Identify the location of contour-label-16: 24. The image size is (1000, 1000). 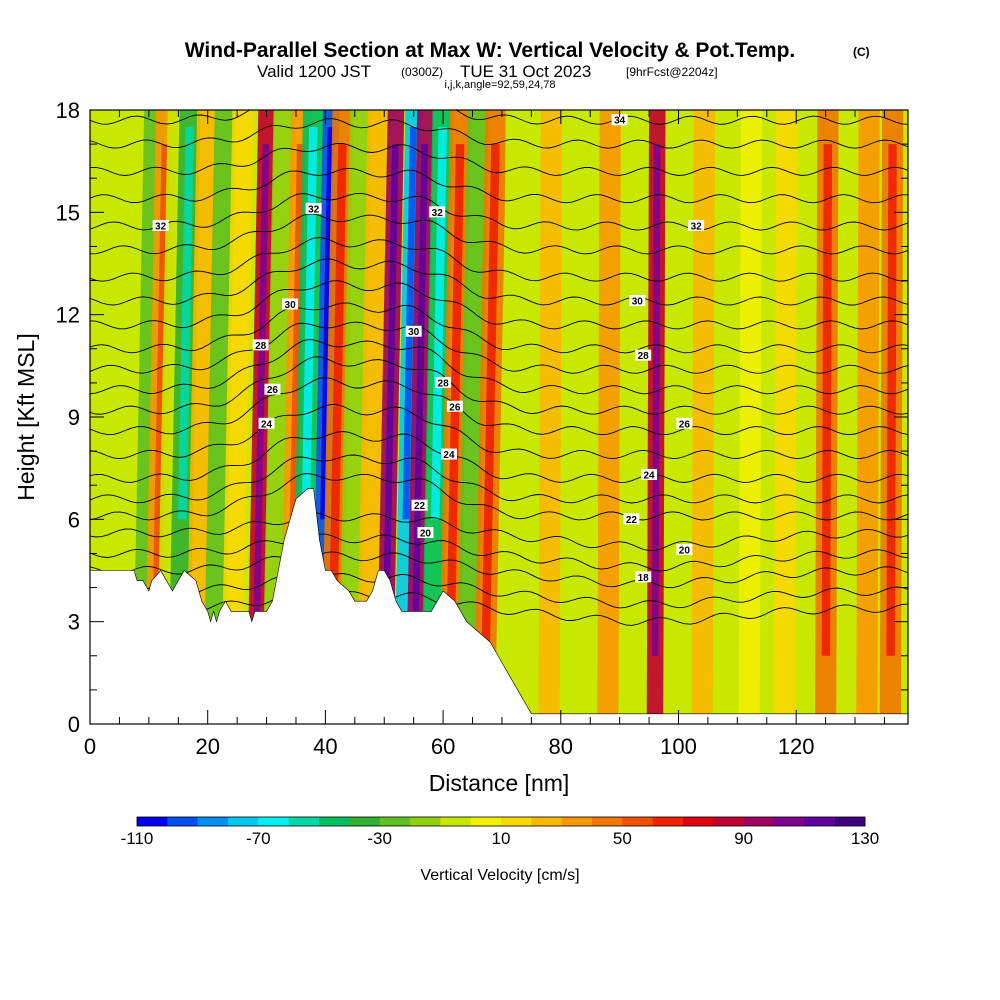
(650, 475).